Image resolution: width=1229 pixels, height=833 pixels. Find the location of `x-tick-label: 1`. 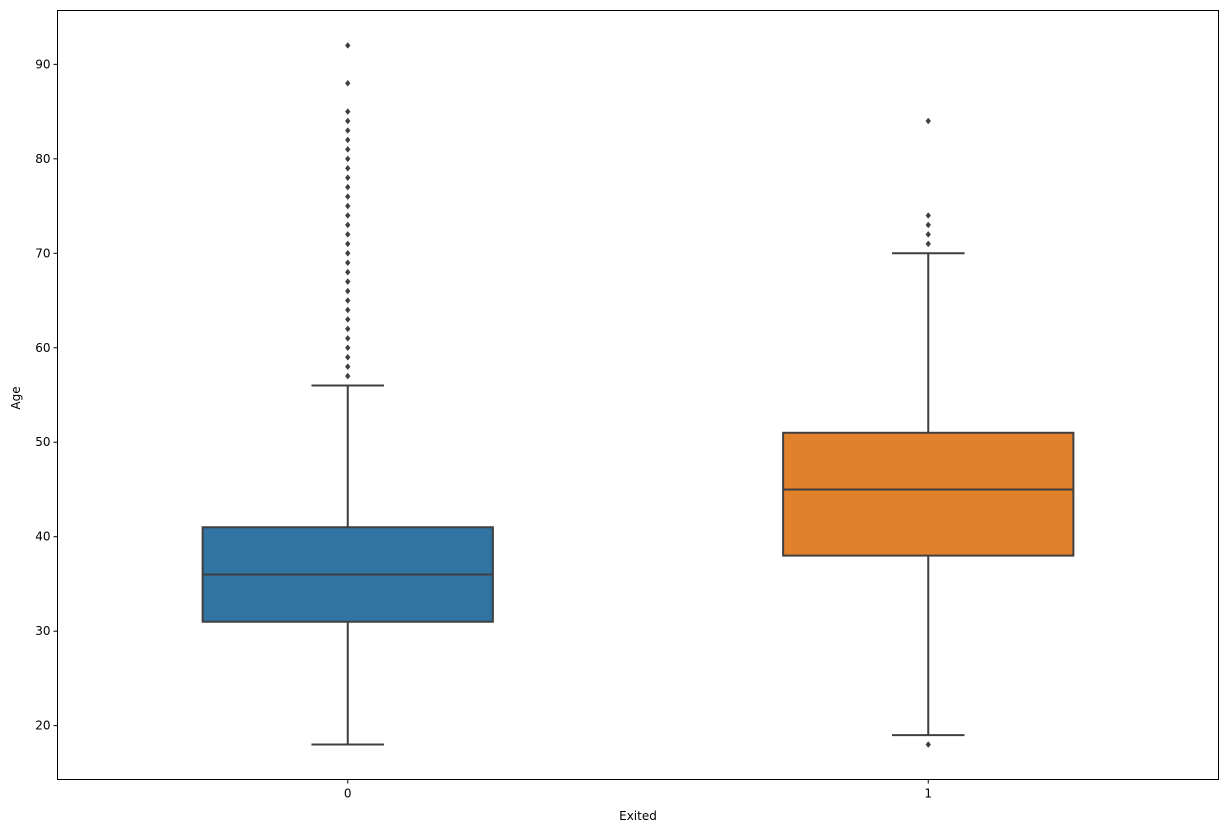

x-tick-label: 1 is located at coordinates (928, 794).